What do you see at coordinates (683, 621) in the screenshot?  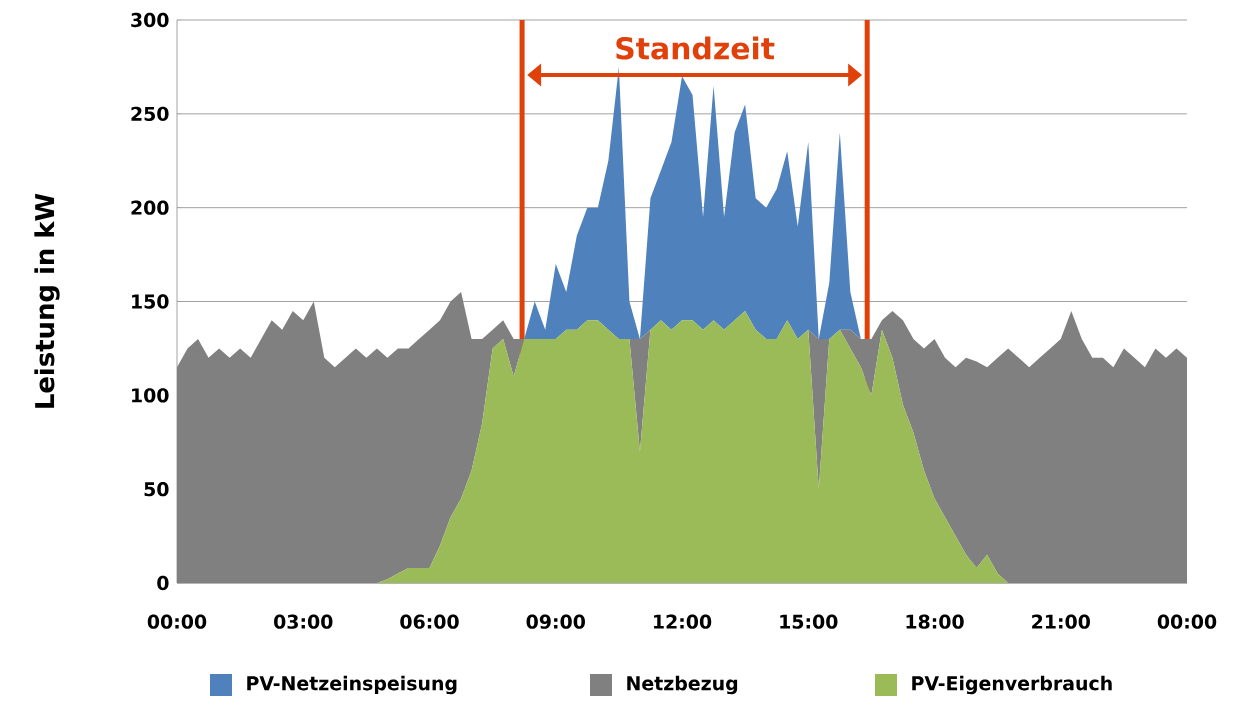 I see `x-tick-label: 12:00` at bounding box center [683, 621].